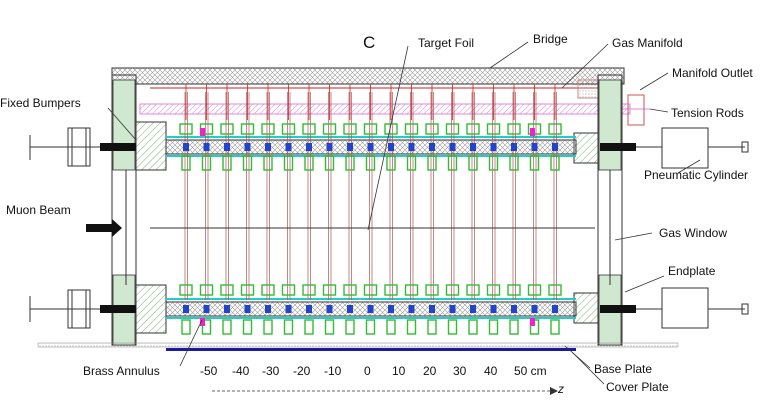  What do you see at coordinates (618, 309) in the screenshot?
I see `right-rod-bottom` at bounding box center [618, 309].